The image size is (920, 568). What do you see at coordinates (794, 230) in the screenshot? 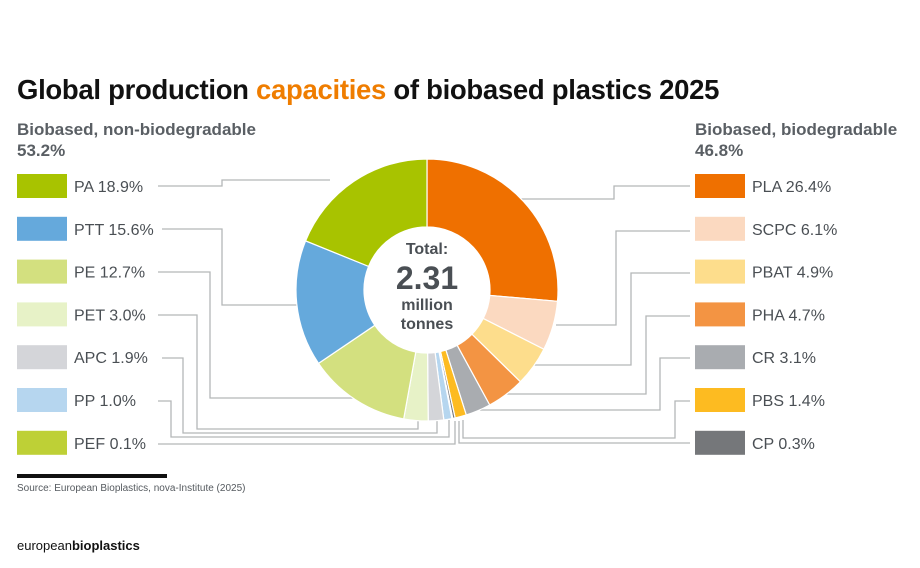
I see `legend-label: SCPC 6.1%` at bounding box center [794, 230].